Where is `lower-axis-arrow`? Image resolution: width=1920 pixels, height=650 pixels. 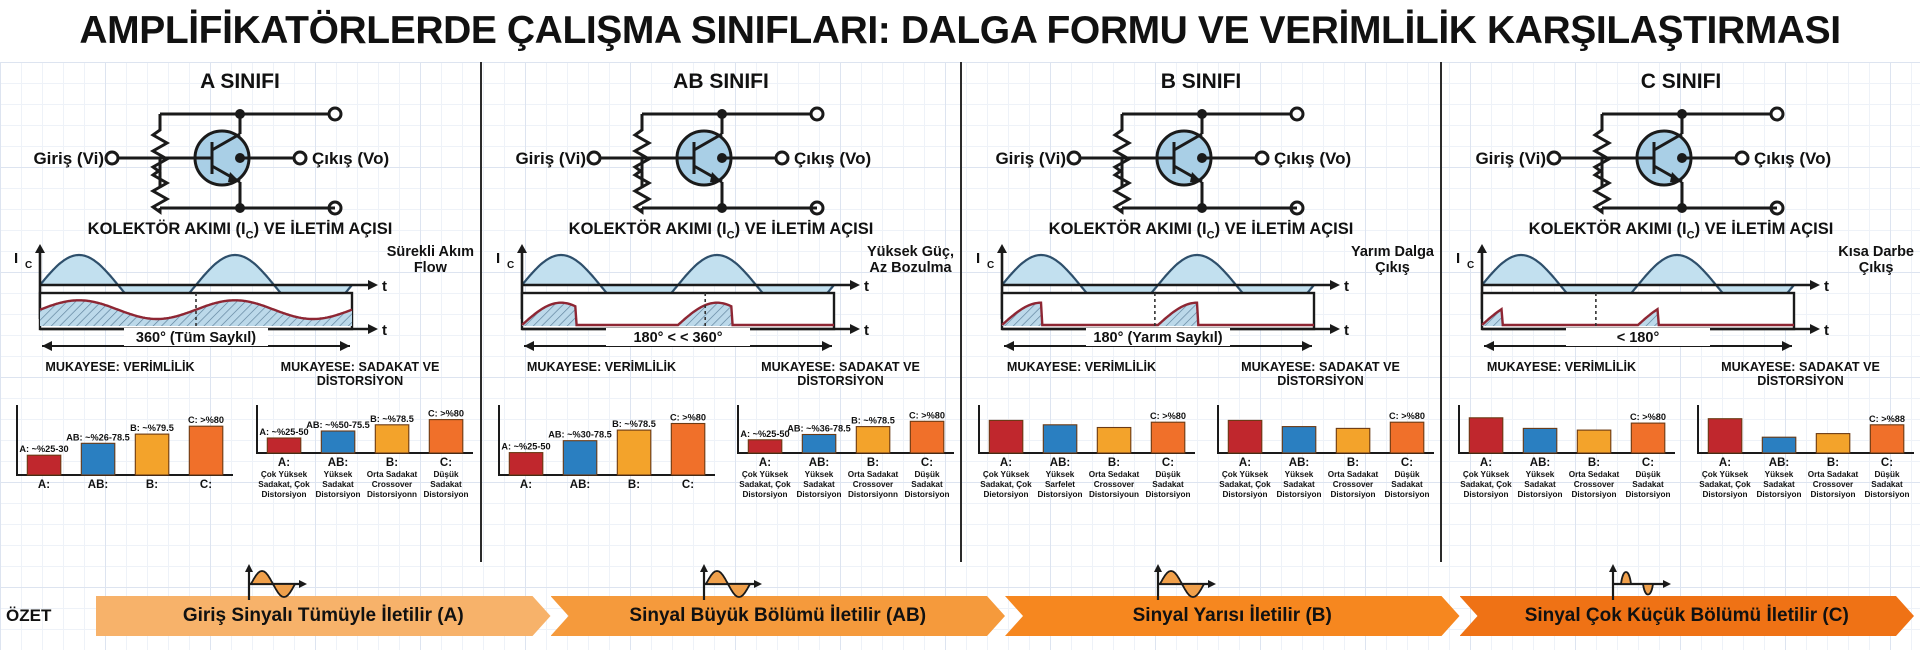
lower-axis-arrow is located at coordinates (1815, 329).